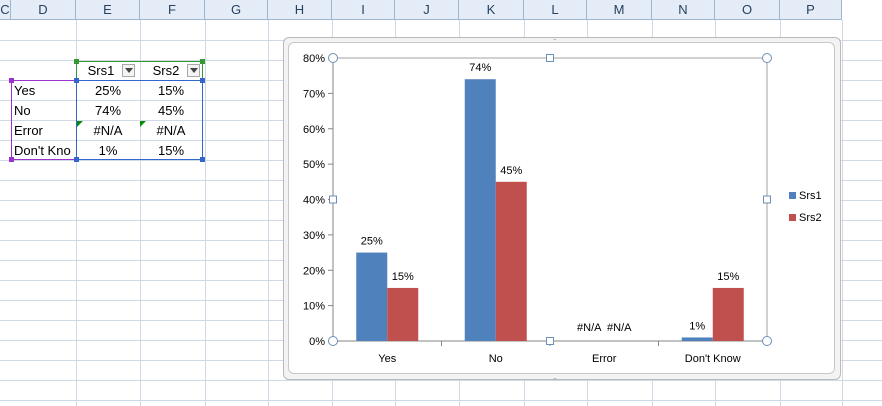 The width and height of the screenshot is (882, 406). Describe the element at coordinates (555, 10) in the screenshot. I see `column-header-l: L` at that location.